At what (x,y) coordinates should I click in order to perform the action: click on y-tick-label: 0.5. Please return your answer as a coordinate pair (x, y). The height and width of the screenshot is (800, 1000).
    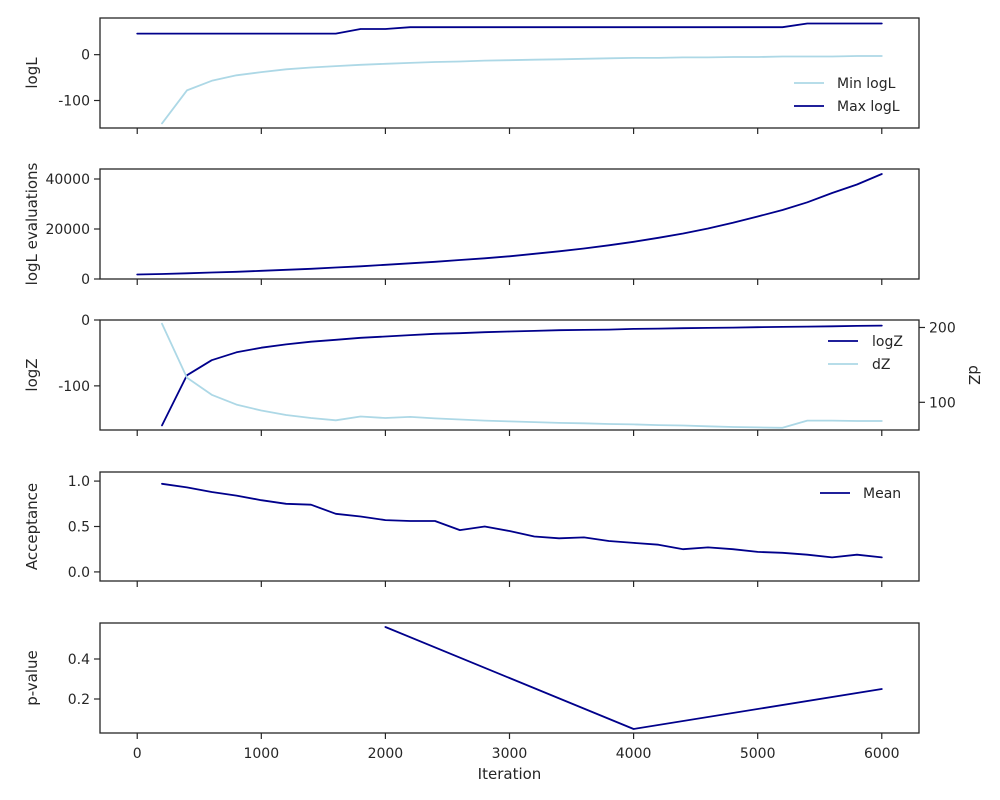
    Looking at the image, I should click on (79, 528).